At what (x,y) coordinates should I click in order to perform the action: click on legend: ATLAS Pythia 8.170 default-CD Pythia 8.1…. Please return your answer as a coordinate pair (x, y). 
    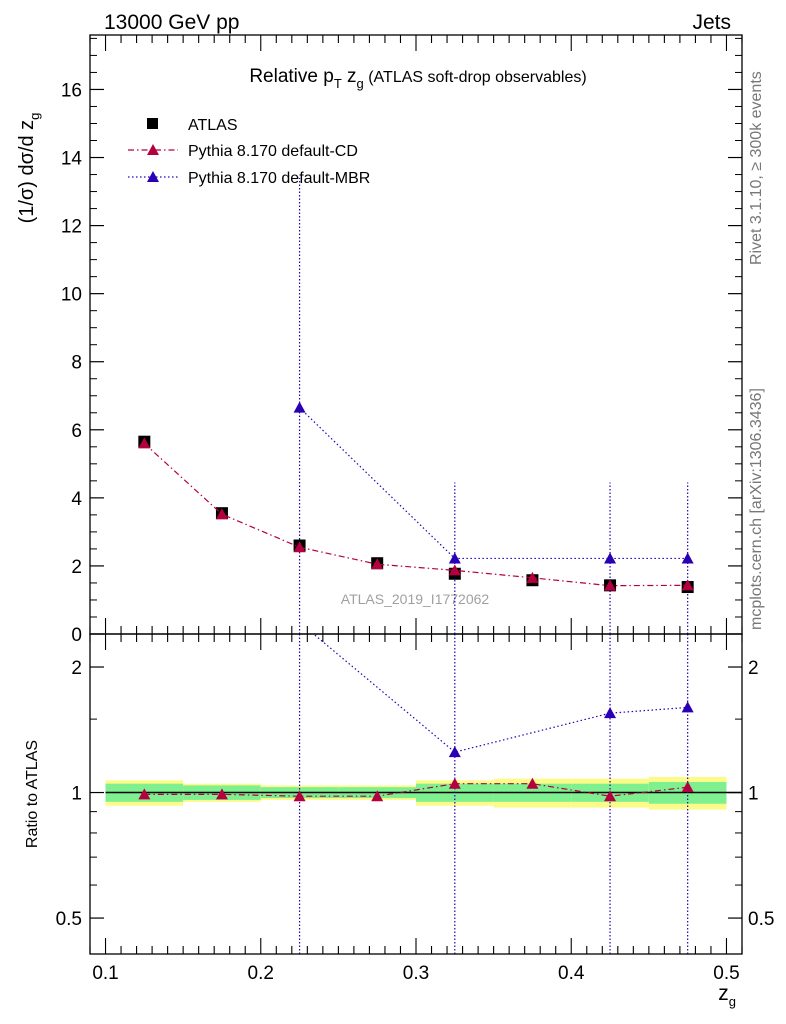
    Looking at the image, I should click on (249, 152).